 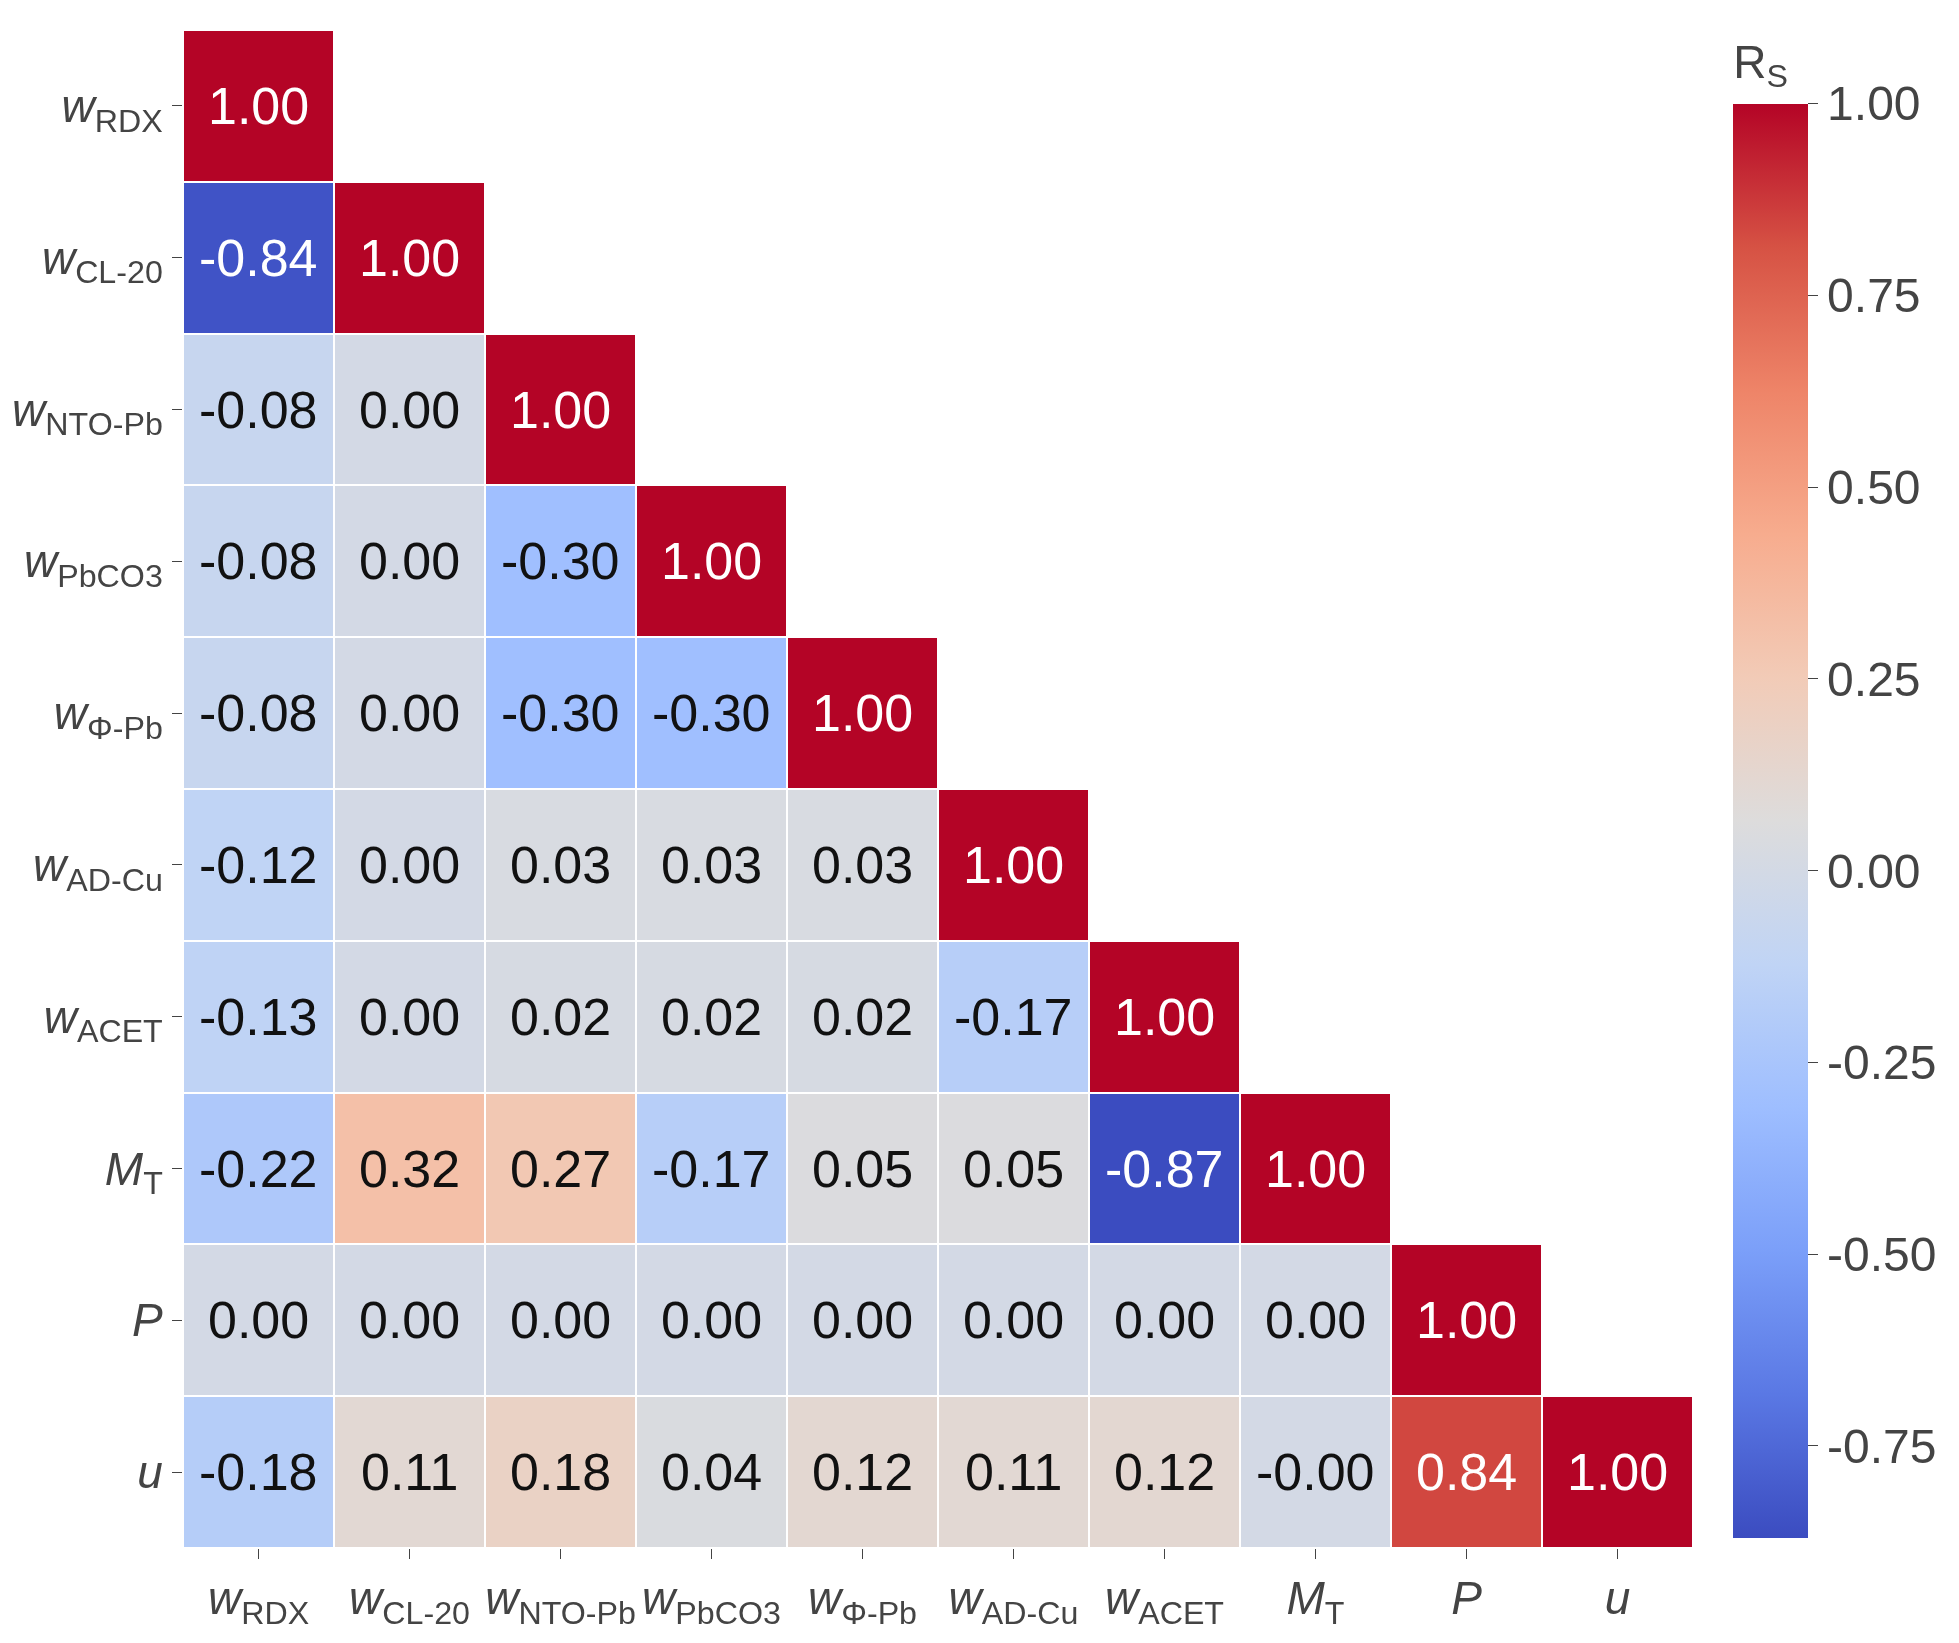 What do you see at coordinates (1013, 1601) in the screenshot?
I see `x-tick-label: w$_{AD-Cu}$` at bounding box center [1013, 1601].